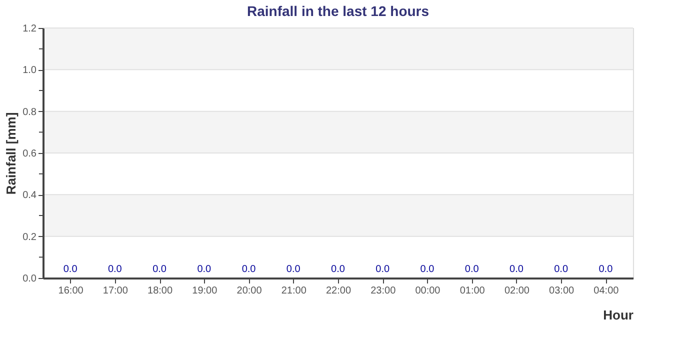 The image size is (700, 350). I want to click on x-tick-label: 00:00, so click(428, 291).